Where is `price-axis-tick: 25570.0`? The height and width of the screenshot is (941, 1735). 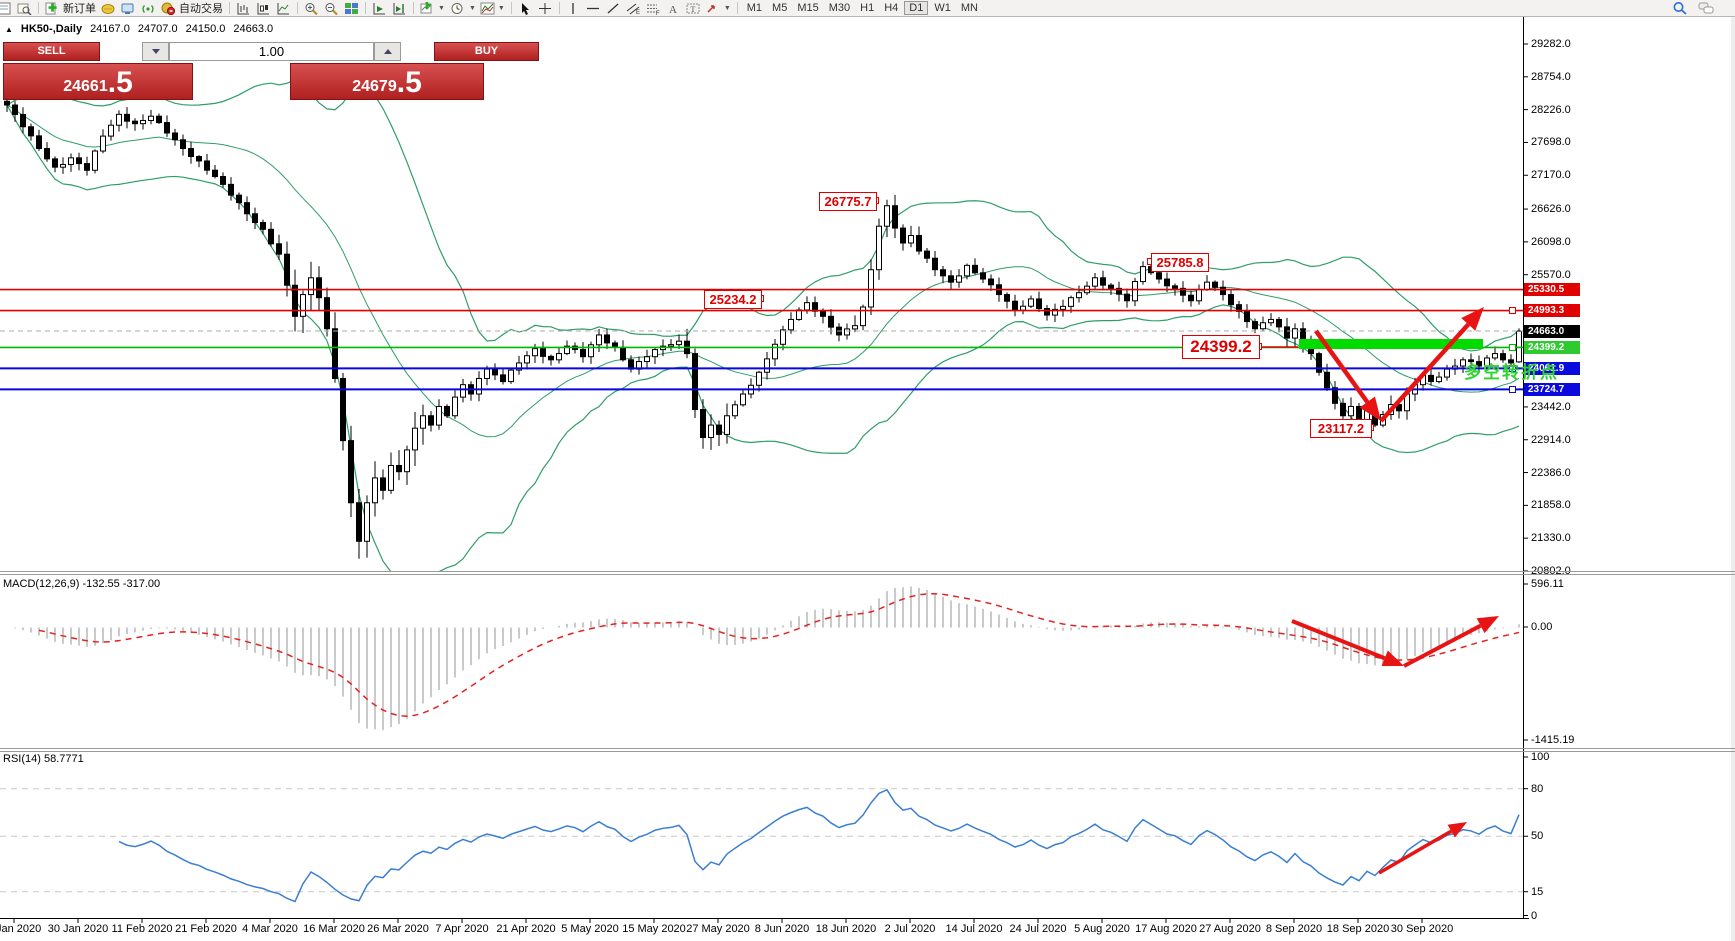
price-axis-tick: 25570.0 is located at coordinates (1551, 274).